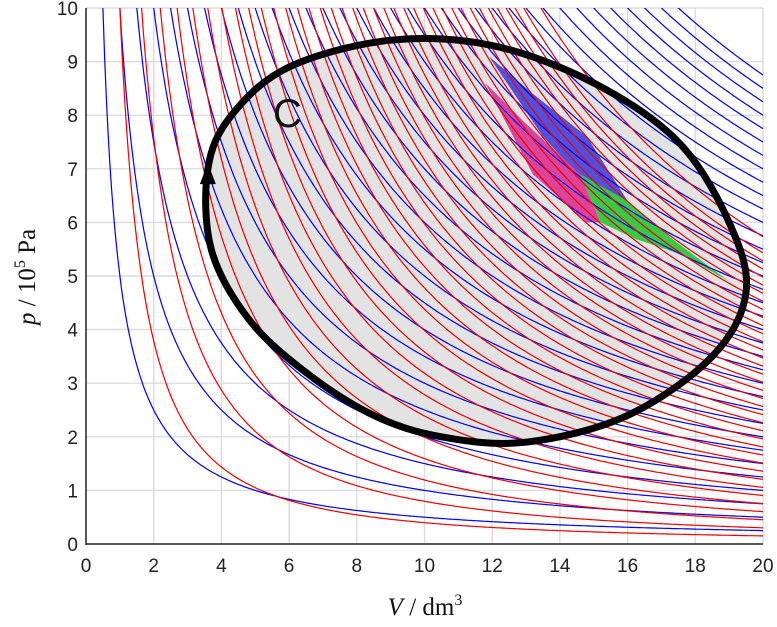 The height and width of the screenshot is (627, 777). I want to click on x-axis-symbol: V, so click(397, 607).